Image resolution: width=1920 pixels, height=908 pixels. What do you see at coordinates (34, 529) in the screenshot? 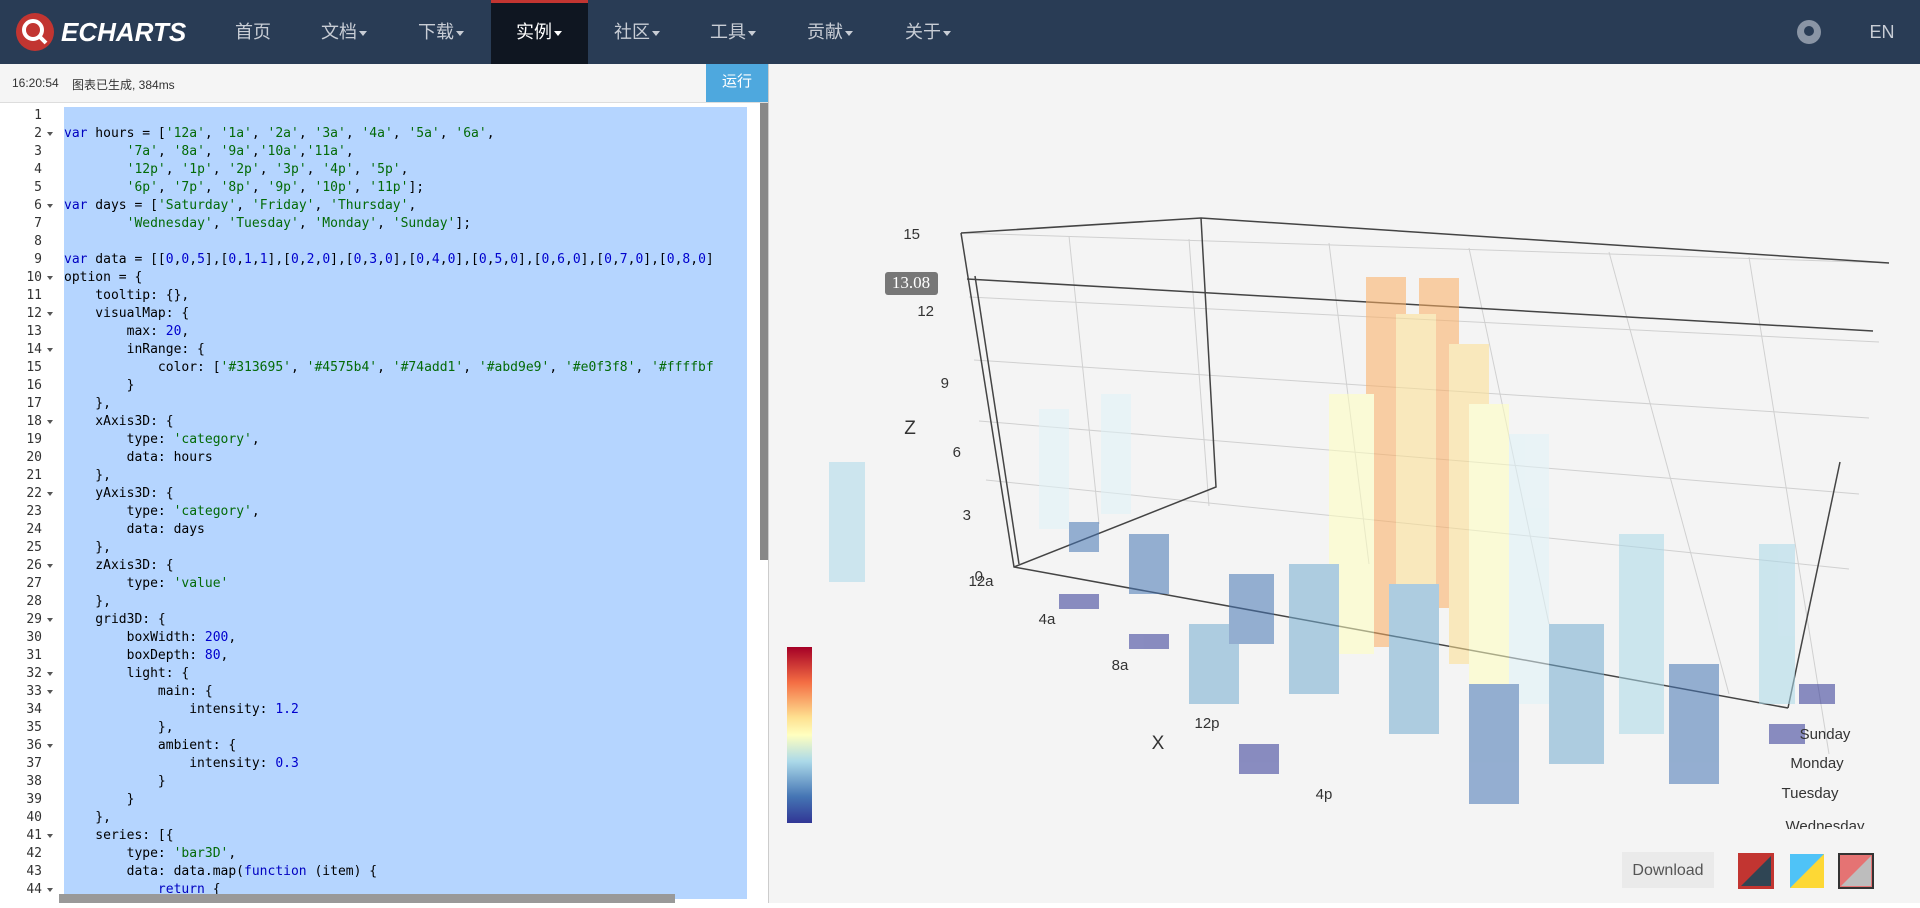
I see `line-number: 24` at bounding box center [34, 529].